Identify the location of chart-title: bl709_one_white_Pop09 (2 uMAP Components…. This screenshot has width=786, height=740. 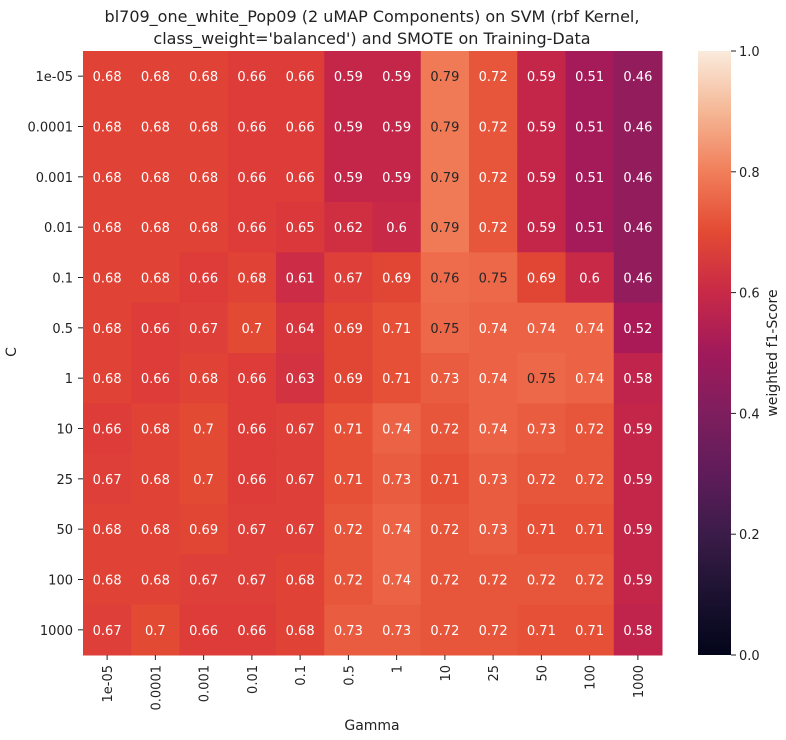
(372, 28).